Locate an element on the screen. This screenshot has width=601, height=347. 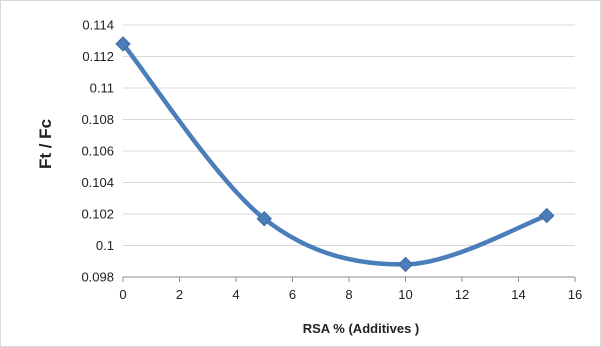
x-tick-label: 0 is located at coordinates (122, 294).